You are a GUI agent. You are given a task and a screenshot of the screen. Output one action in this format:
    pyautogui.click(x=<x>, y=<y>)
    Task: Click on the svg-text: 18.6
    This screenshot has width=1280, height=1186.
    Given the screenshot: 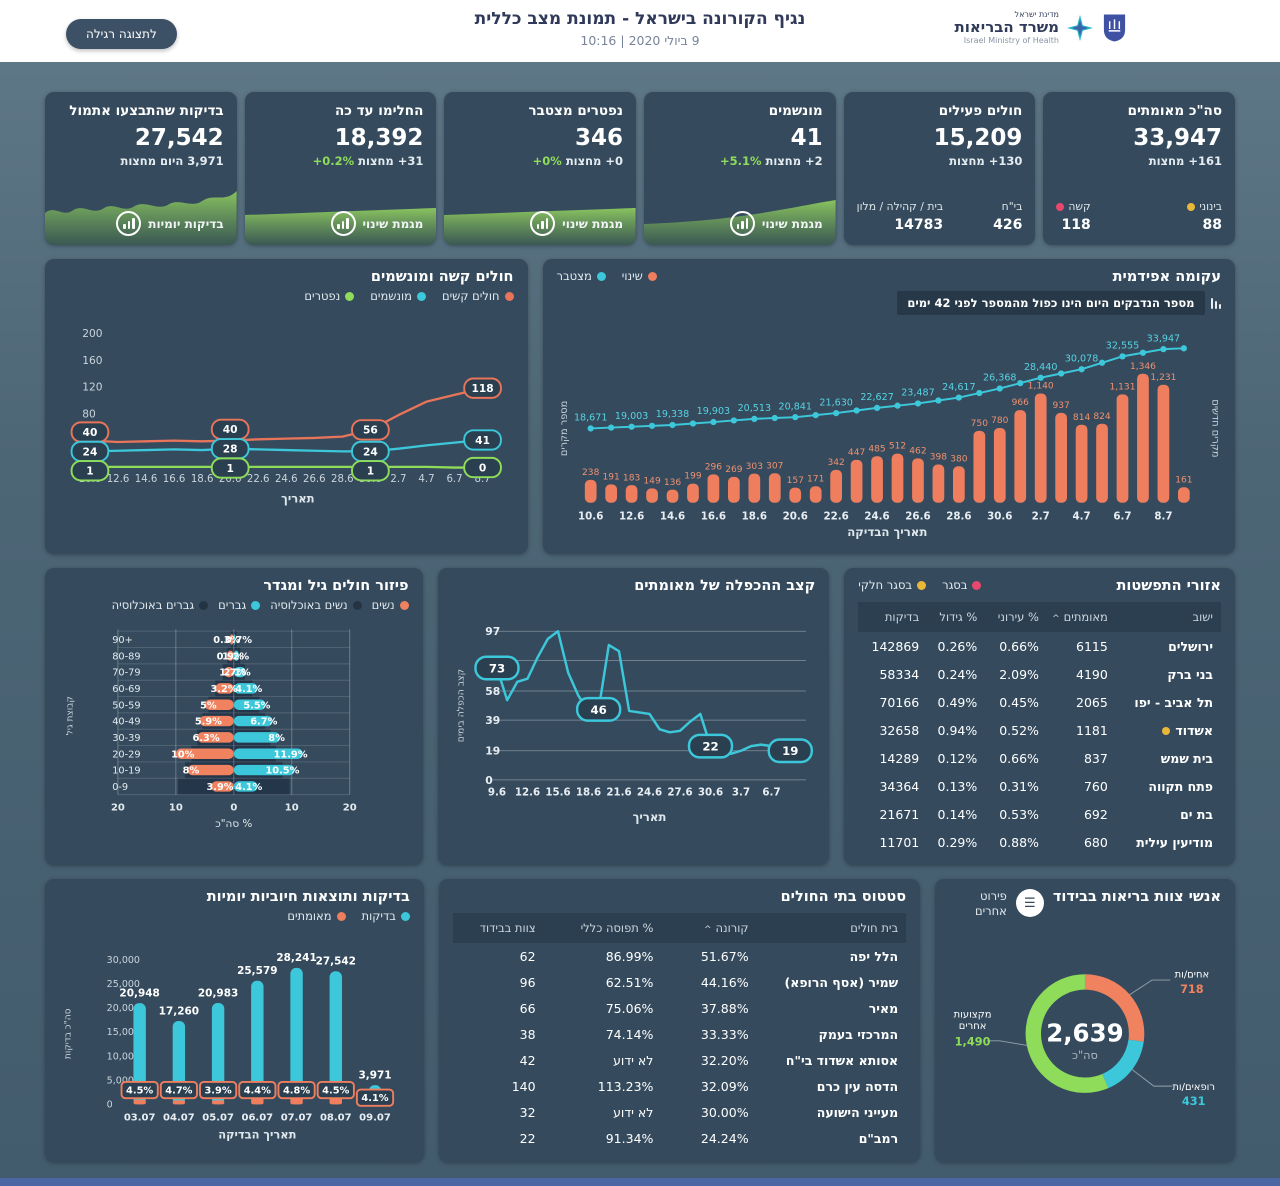 What is the action you would take?
    pyautogui.click(x=202, y=479)
    